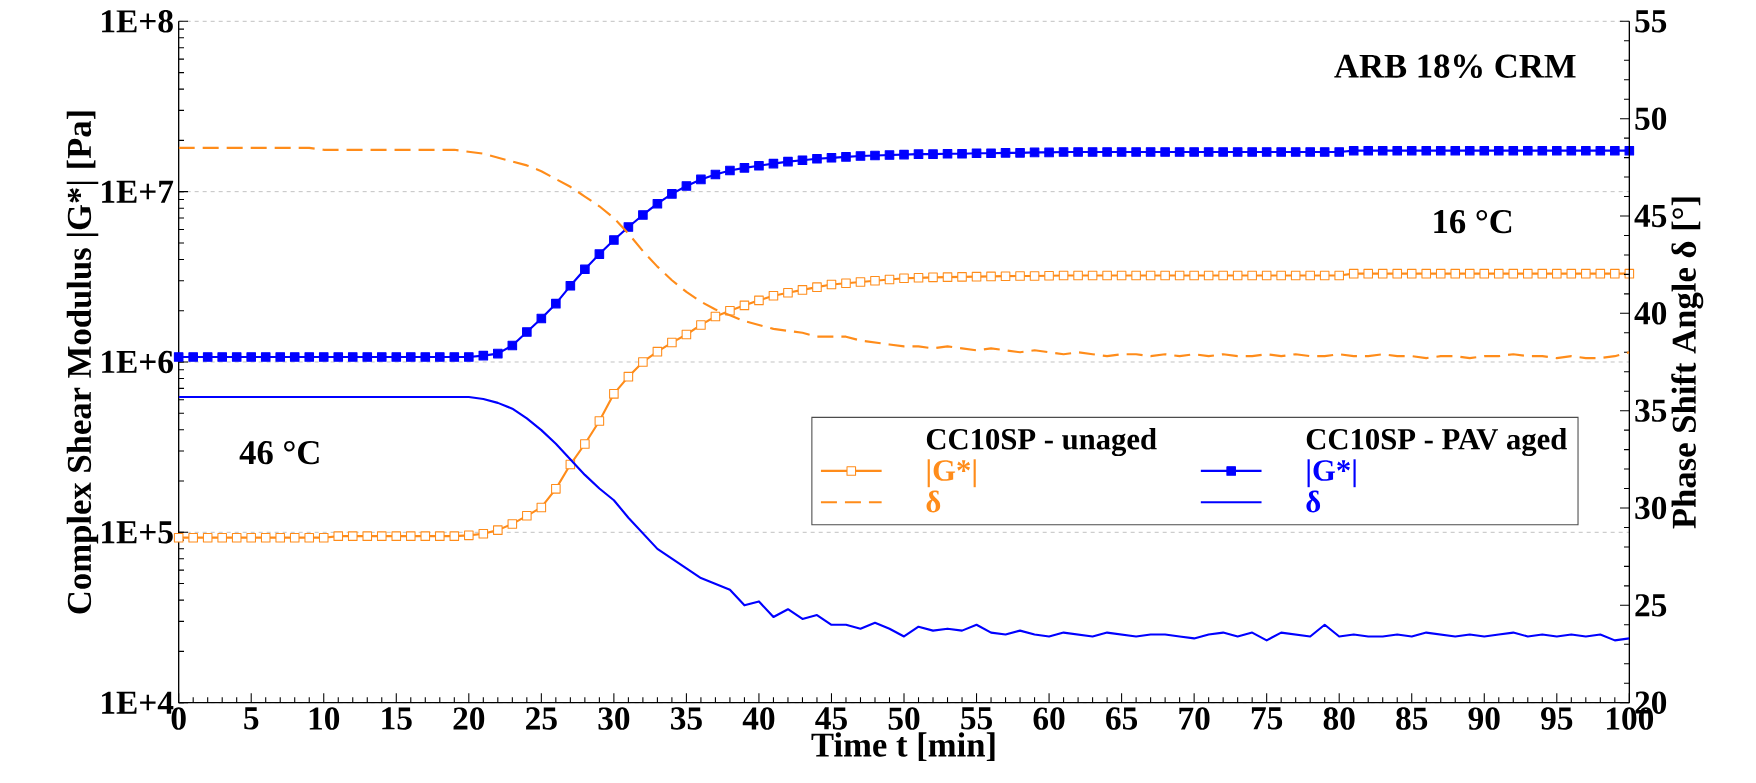 The width and height of the screenshot is (1756, 783). What do you see at coordinates (137, 532) in the screenshot?
I see `y-tick-label: 1E+5` at bounding box center [137, 532].